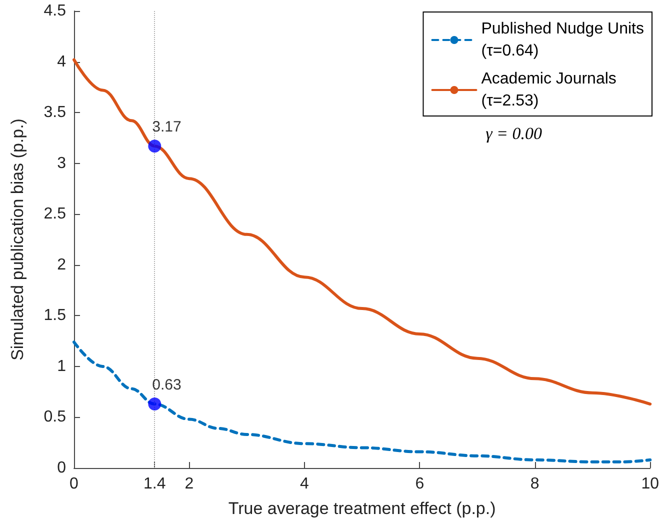  What do you see at coordinates (167, 127) in the screenshot?
I see `data-label: 3.17` at bounding box center [167, 127].